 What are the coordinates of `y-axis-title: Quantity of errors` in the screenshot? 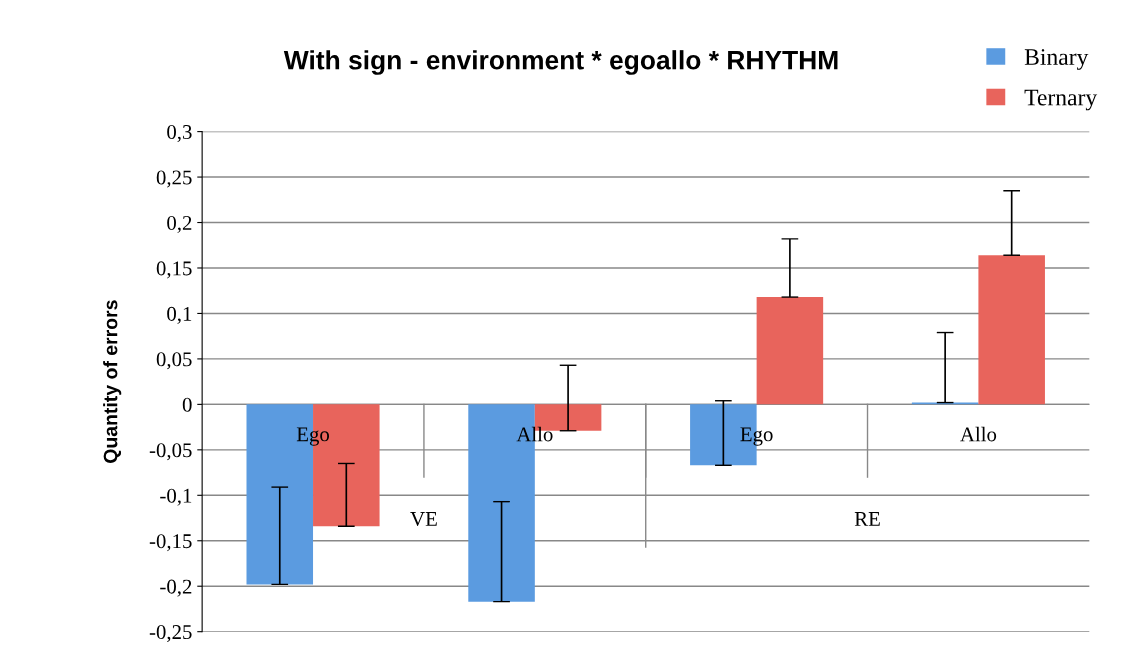 It's located at (112, 381).